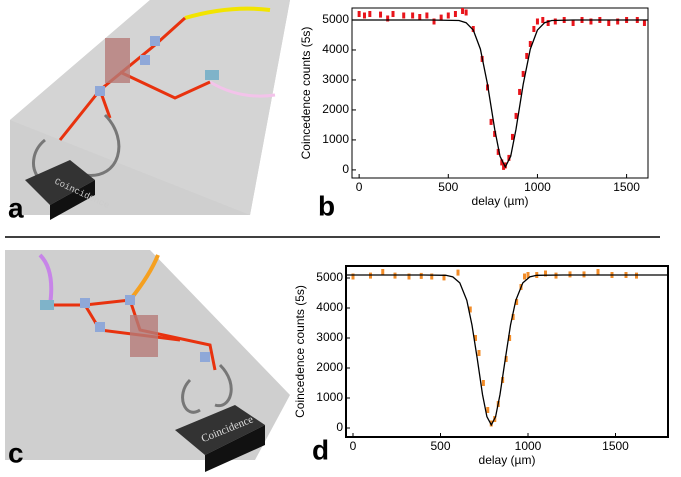 This screenshot has height=477, width=681. What do you see at coordinates (16, 452) in the screenshot?
I see `panel-label: c` at bounding box center [16, 452].